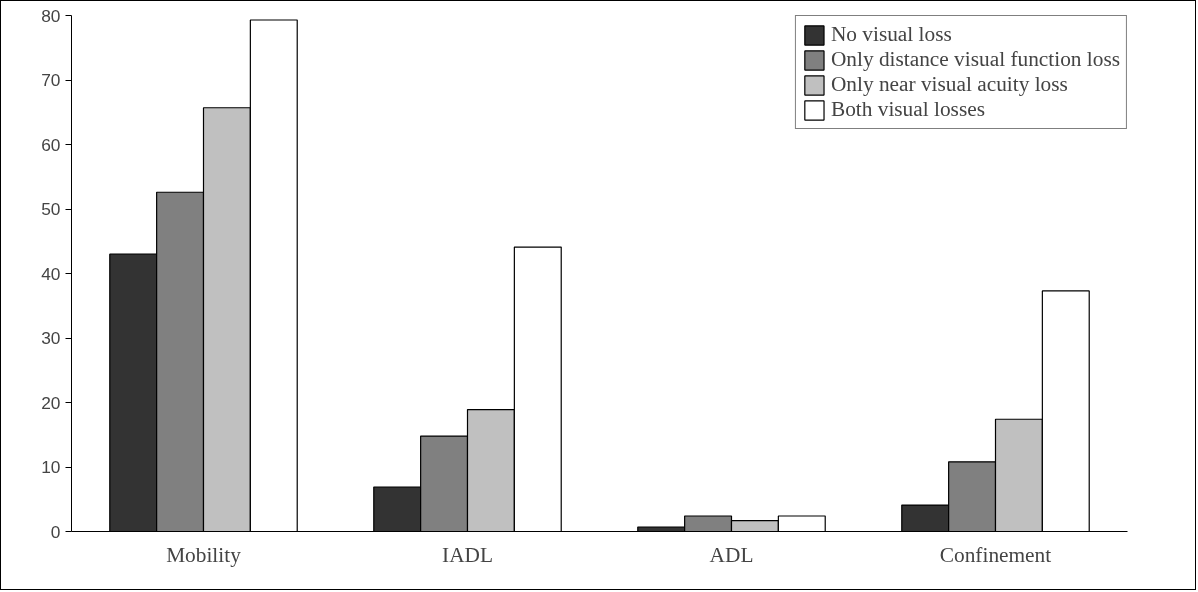  I want to click on legend-label: Both visual losses, so click(907, 109).